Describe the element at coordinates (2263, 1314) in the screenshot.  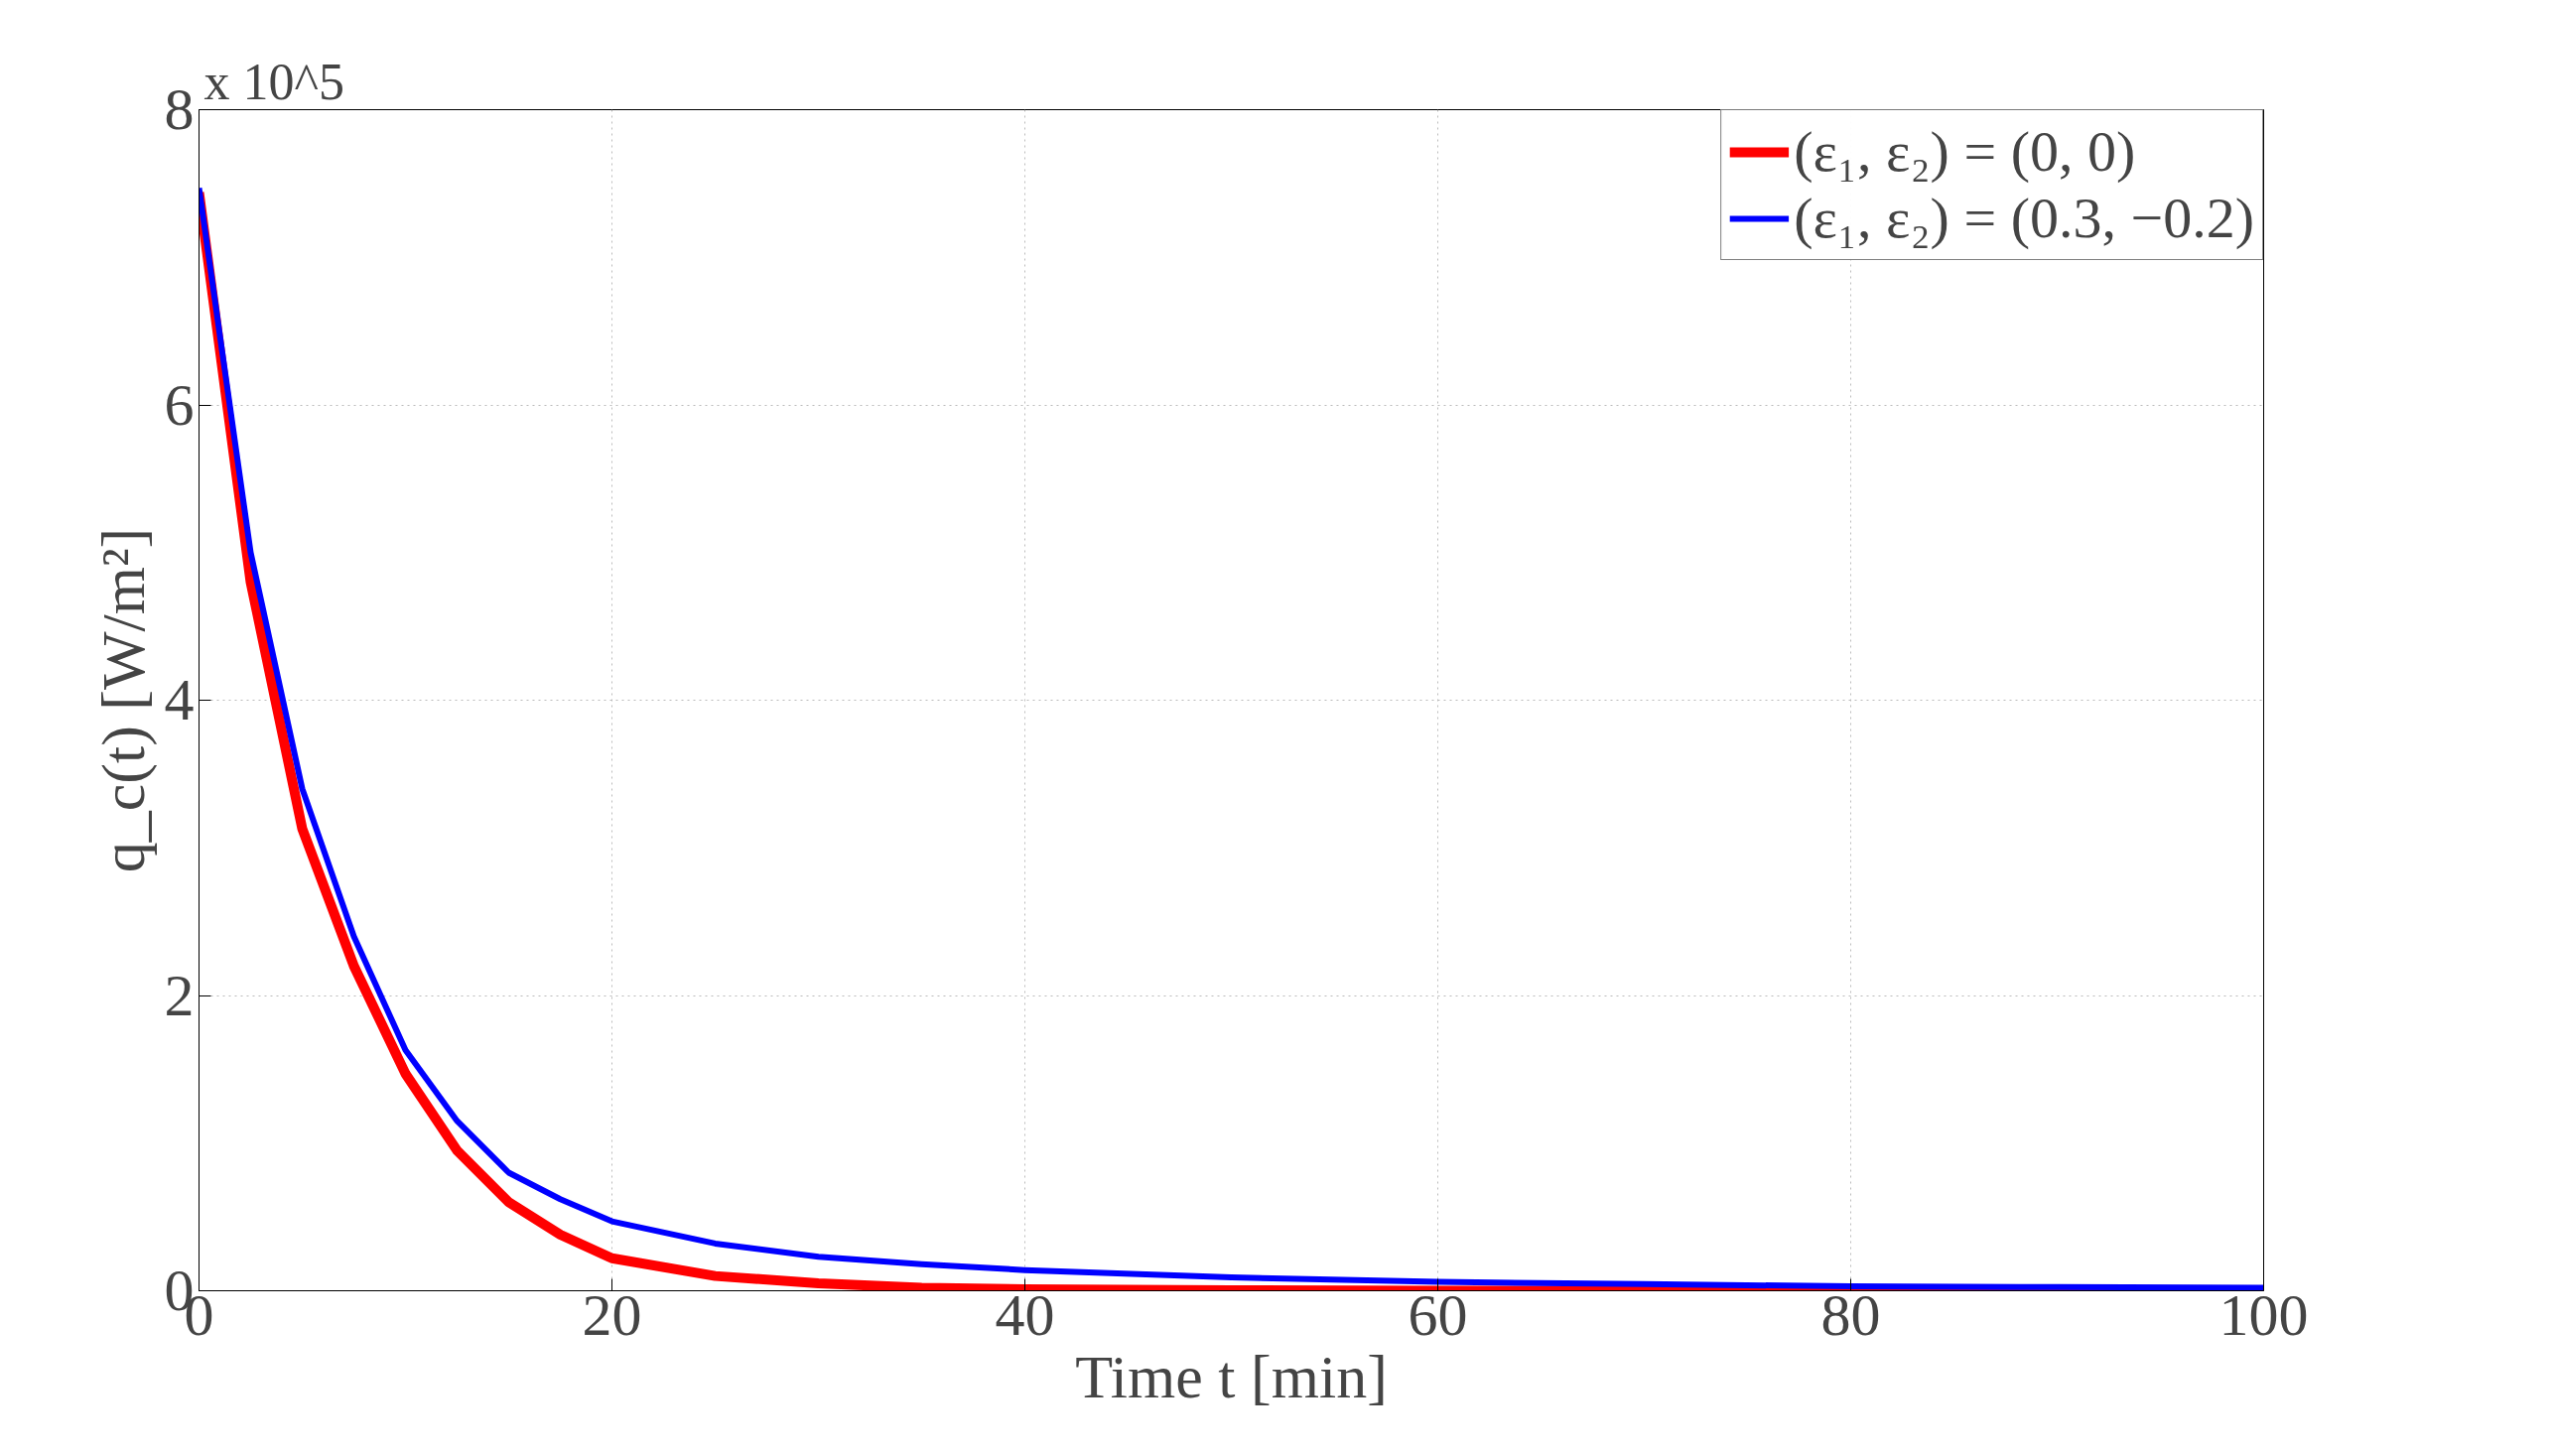
I see `x-tick-label: 100` at that location.